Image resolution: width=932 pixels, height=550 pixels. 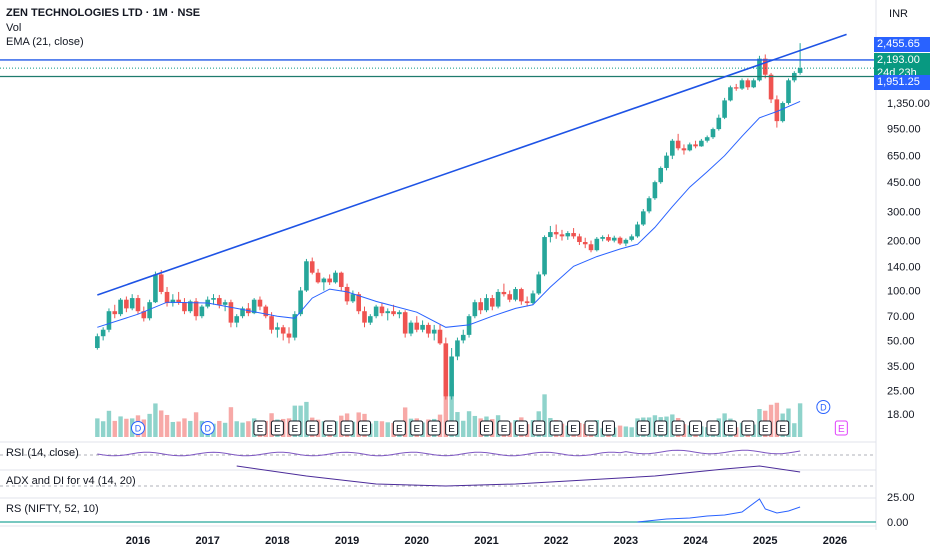 I want to click on y-tick-label: 35.00, so click(x=901, y=367).